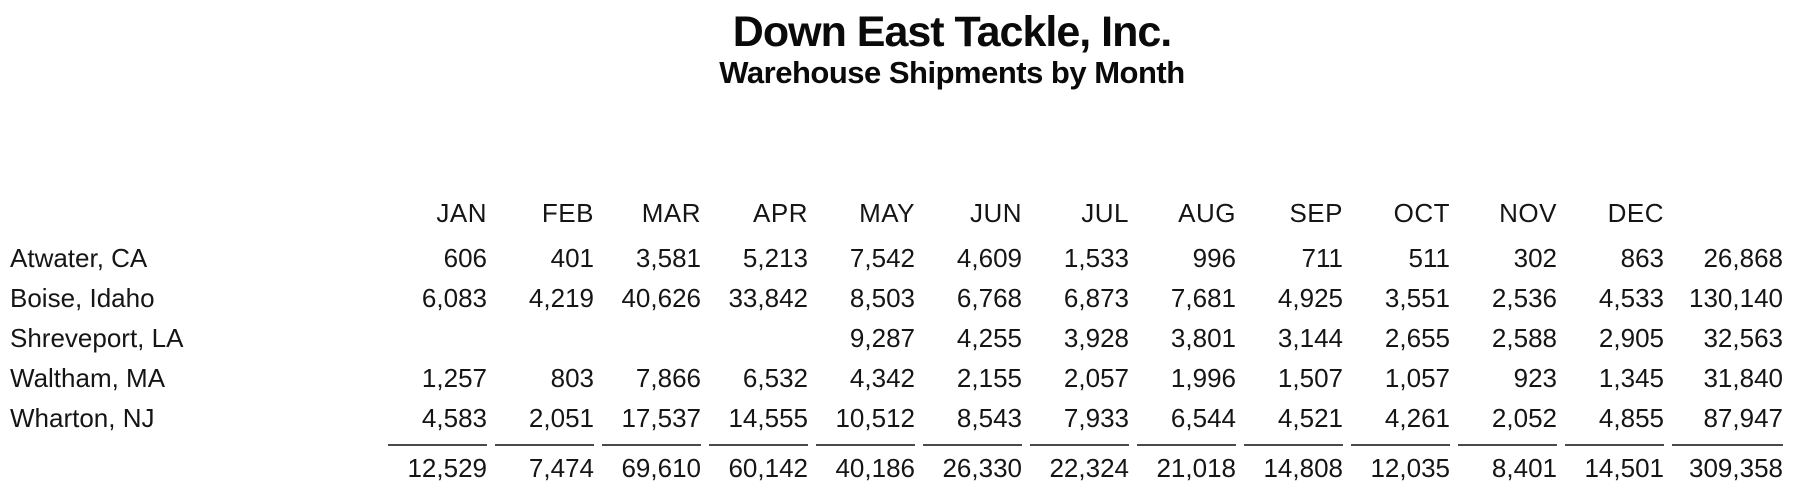  I want to click on shipment-value: 4,255, so click(989, 337).